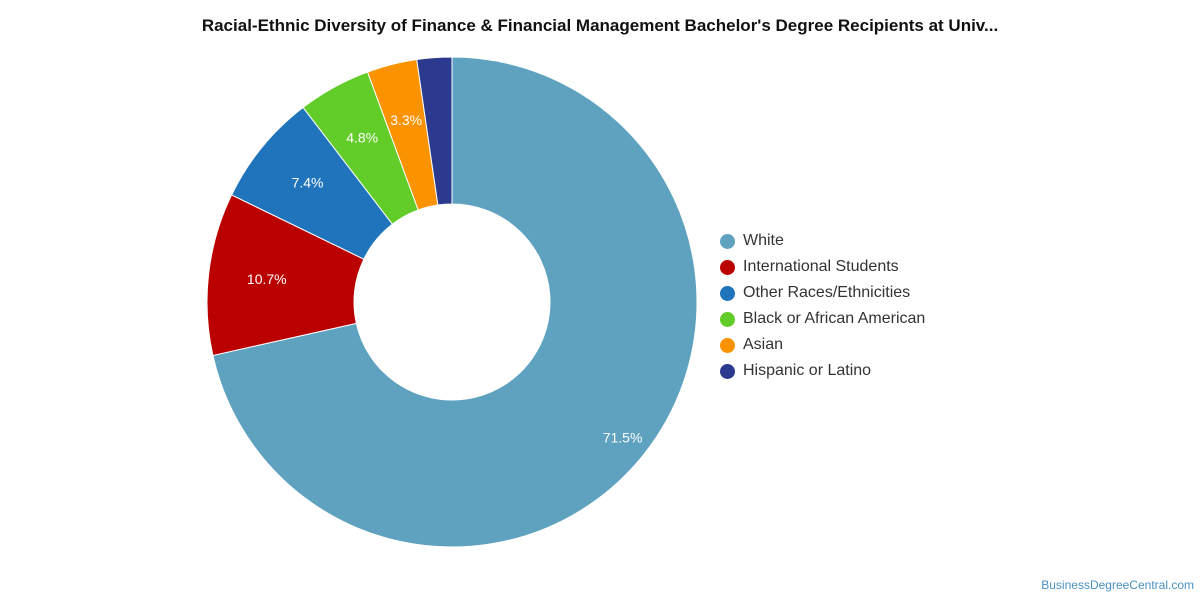 The image size is (1200, 600). What do you see at coordinates (1117, 585) in the screenshot?
I see `source-watermark: BusinessDegreeCentral.com` at bounding box center [1117, 585].